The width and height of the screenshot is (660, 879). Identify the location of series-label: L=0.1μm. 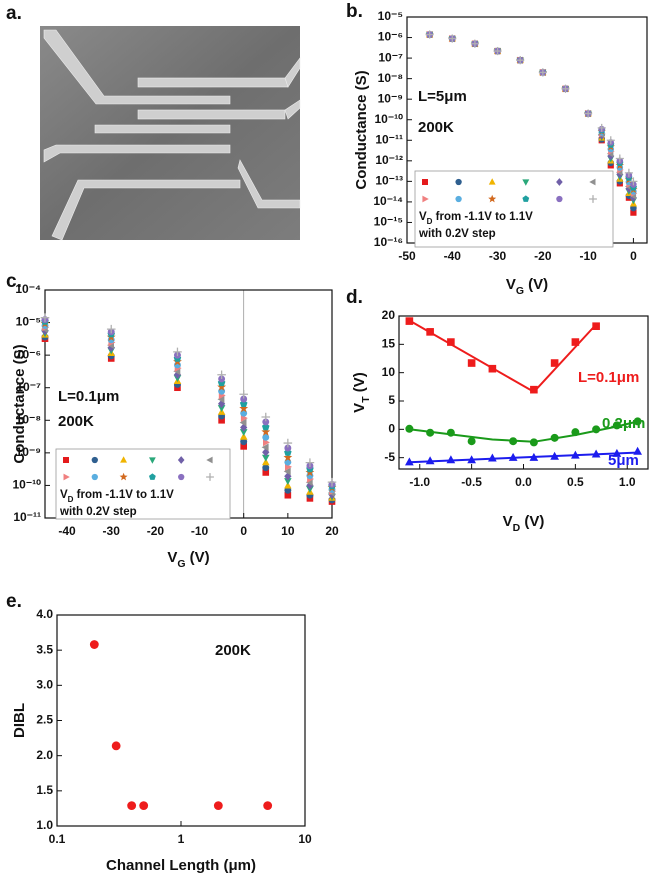
(608, 377).